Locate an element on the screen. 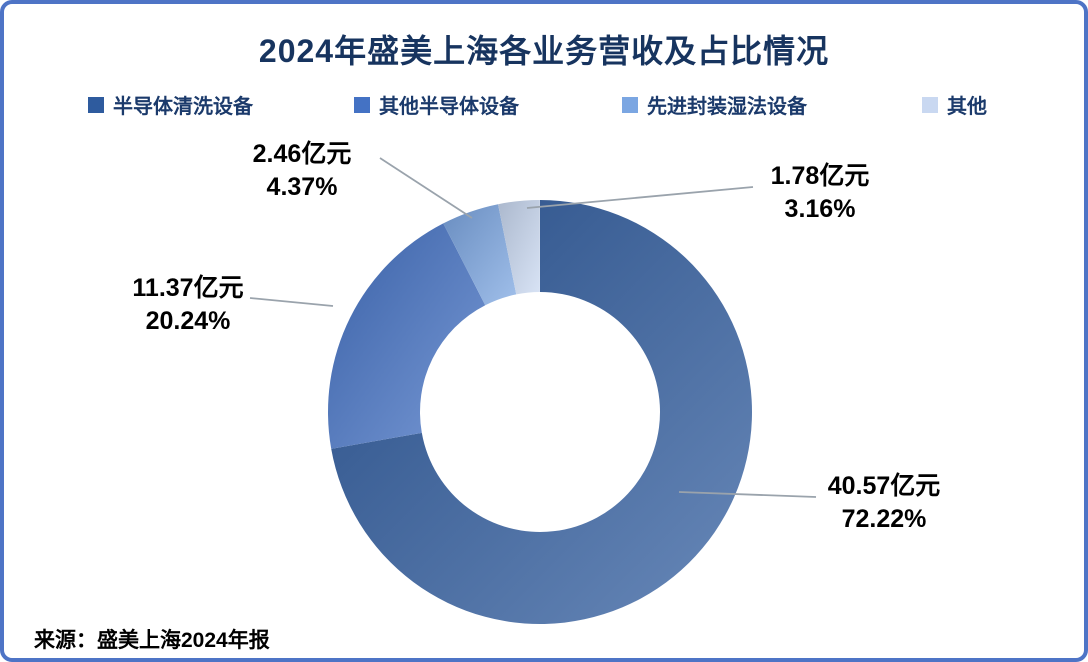 The width and height of the screenshot is (1088, 662). callout-percent: 20.24% is located at coordinates (188, 321).